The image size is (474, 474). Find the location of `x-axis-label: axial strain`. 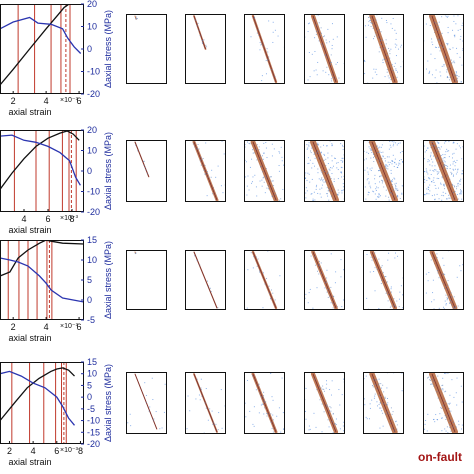

x-axis-label: axial strain is located at coordinates (29, 338).